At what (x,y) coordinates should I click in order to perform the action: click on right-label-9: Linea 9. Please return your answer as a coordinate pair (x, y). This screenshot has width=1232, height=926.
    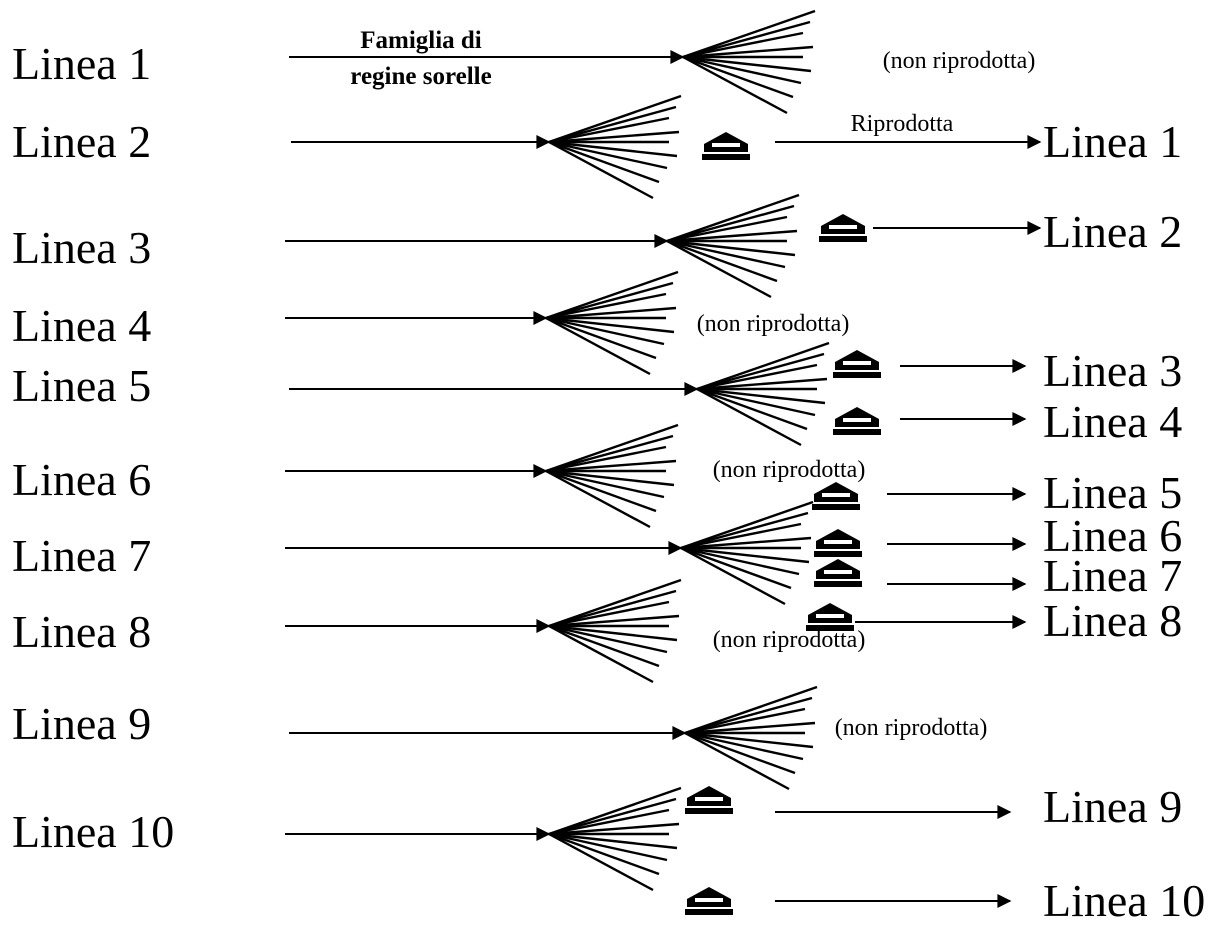
    Looking at the image, I should click on (1112, 806).